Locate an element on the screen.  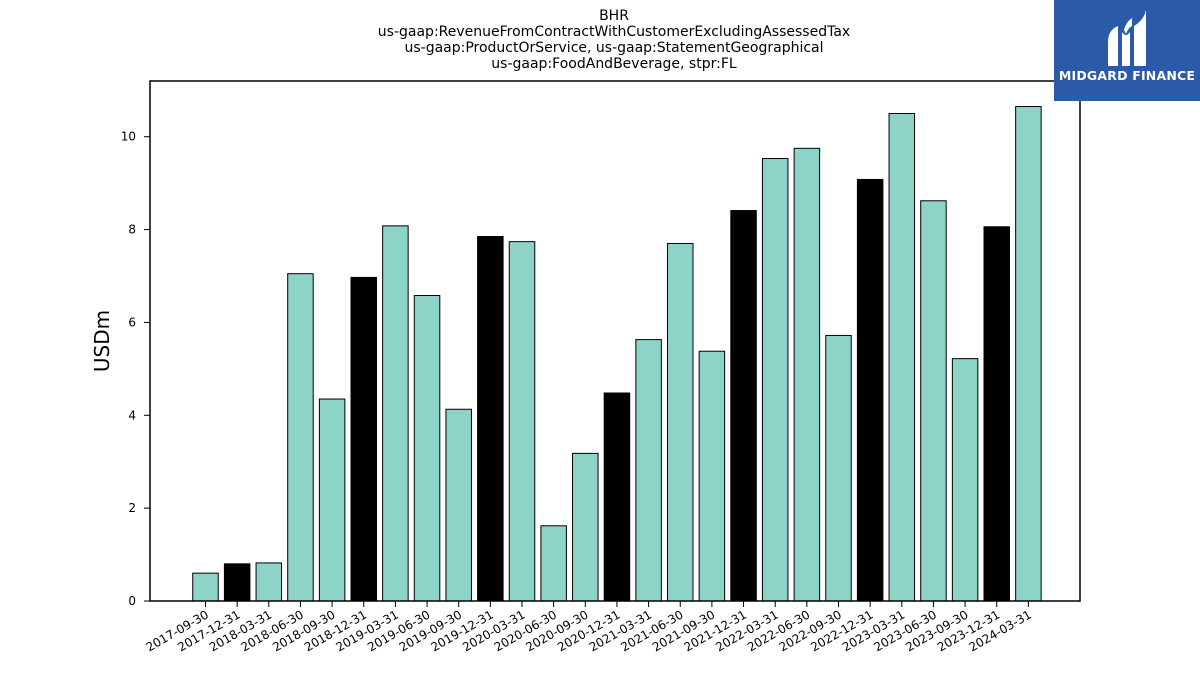
y-axis-label: USDm is located at coordinates (102, 341).